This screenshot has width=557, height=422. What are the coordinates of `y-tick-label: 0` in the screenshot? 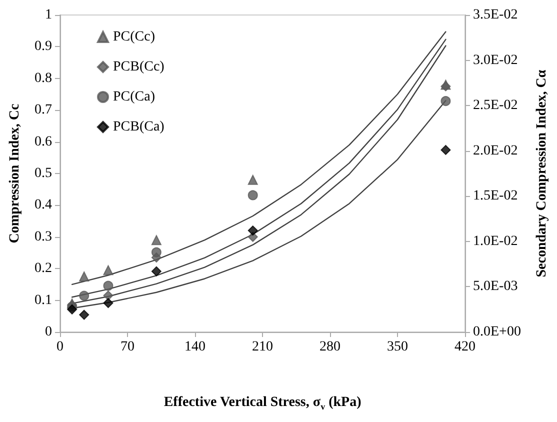 It's located at (48, 332).